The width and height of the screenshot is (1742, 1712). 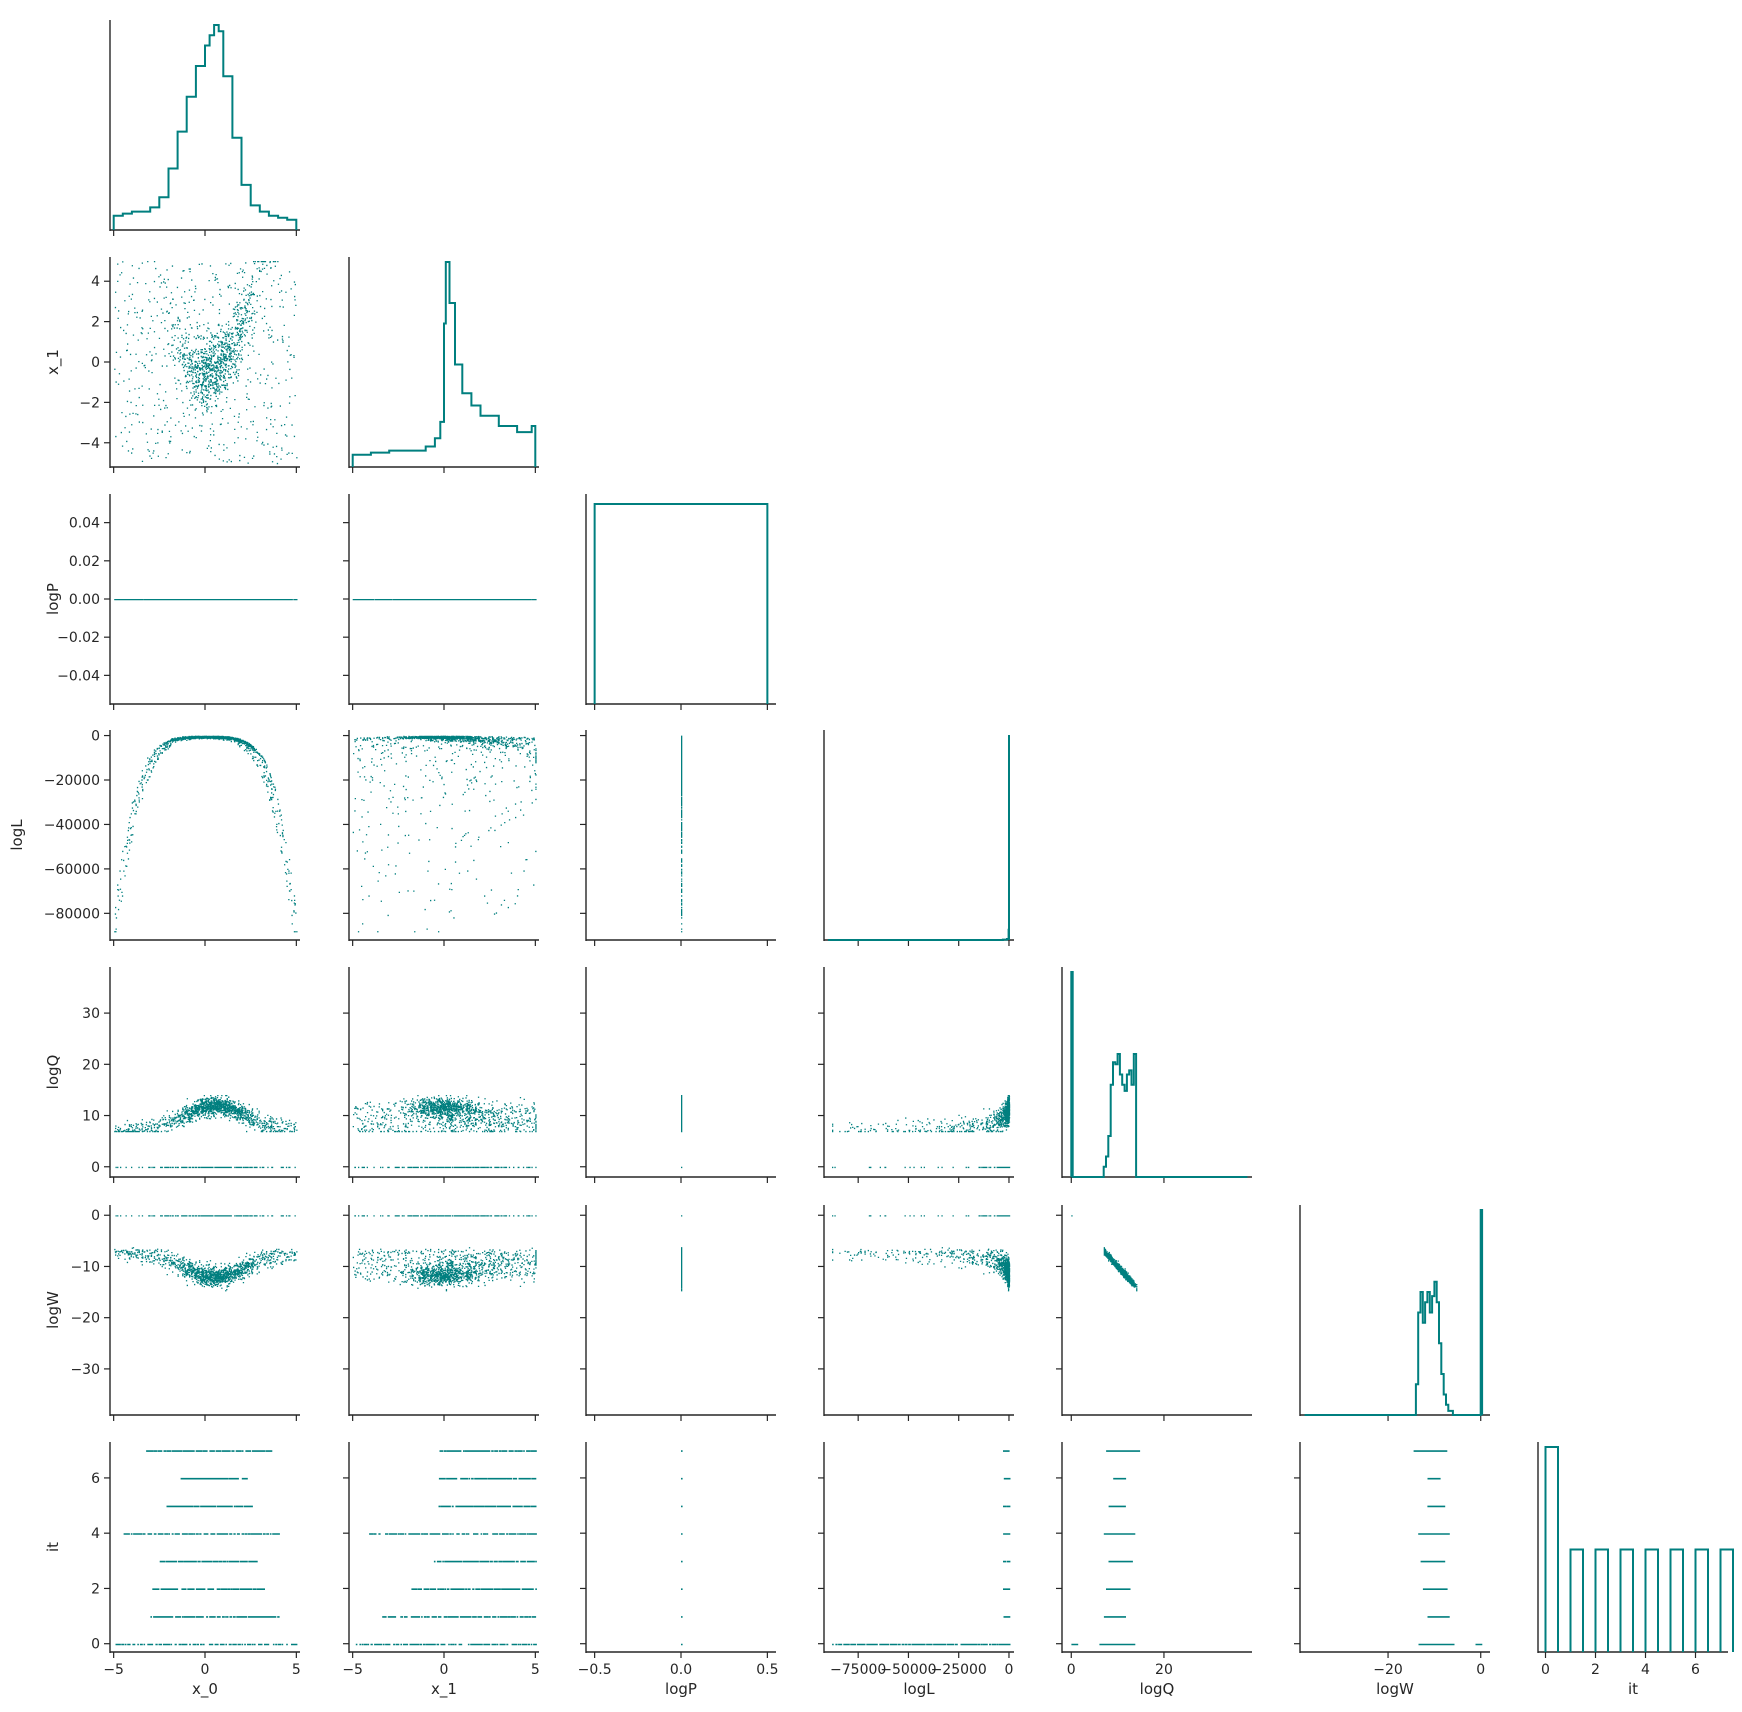 I want to click on panel-logL-vs-x_0: 0 −20000 −40000 −60000 −80000 logL, so click(x=154, y=837).